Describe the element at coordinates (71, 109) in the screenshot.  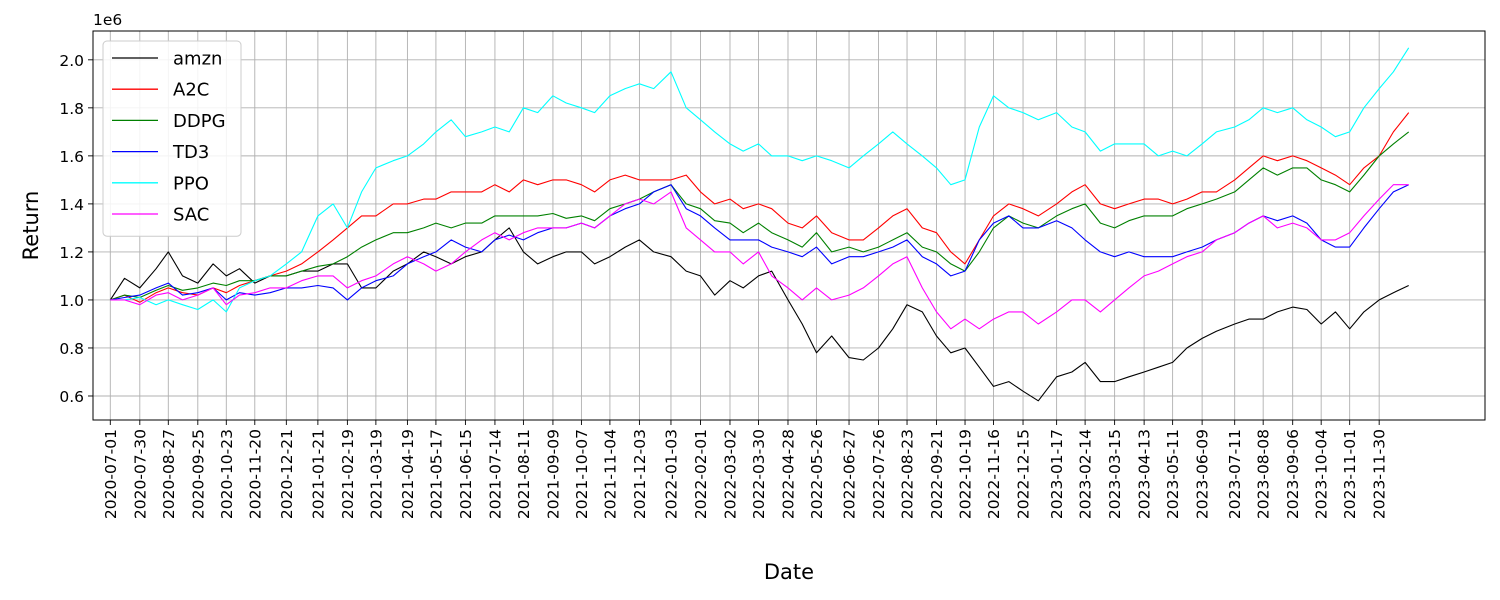
I see `y-tick-label: 1.8` at that location.